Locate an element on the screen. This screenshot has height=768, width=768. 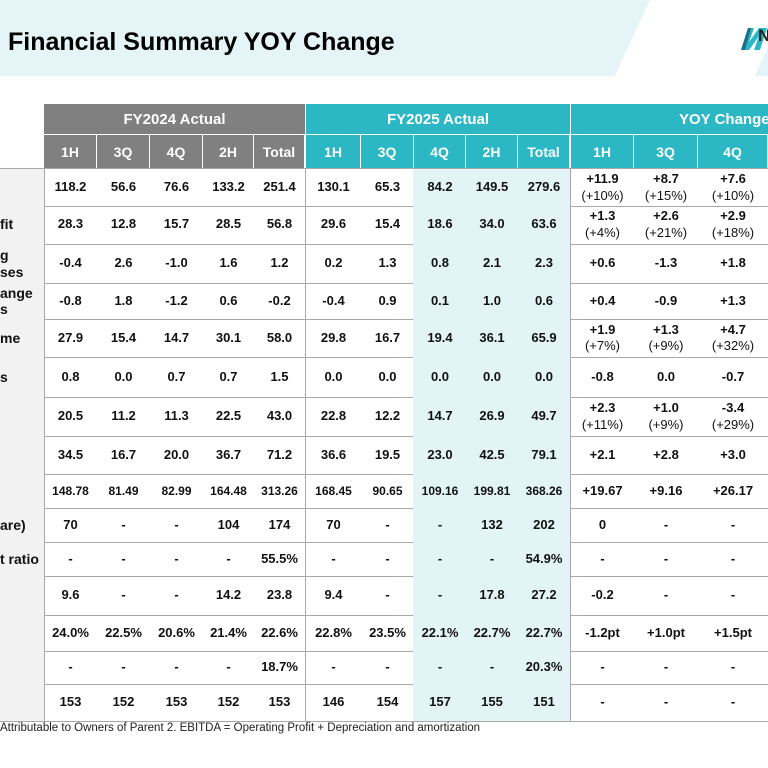
row-label: are) is located at coordinates (13, 524).